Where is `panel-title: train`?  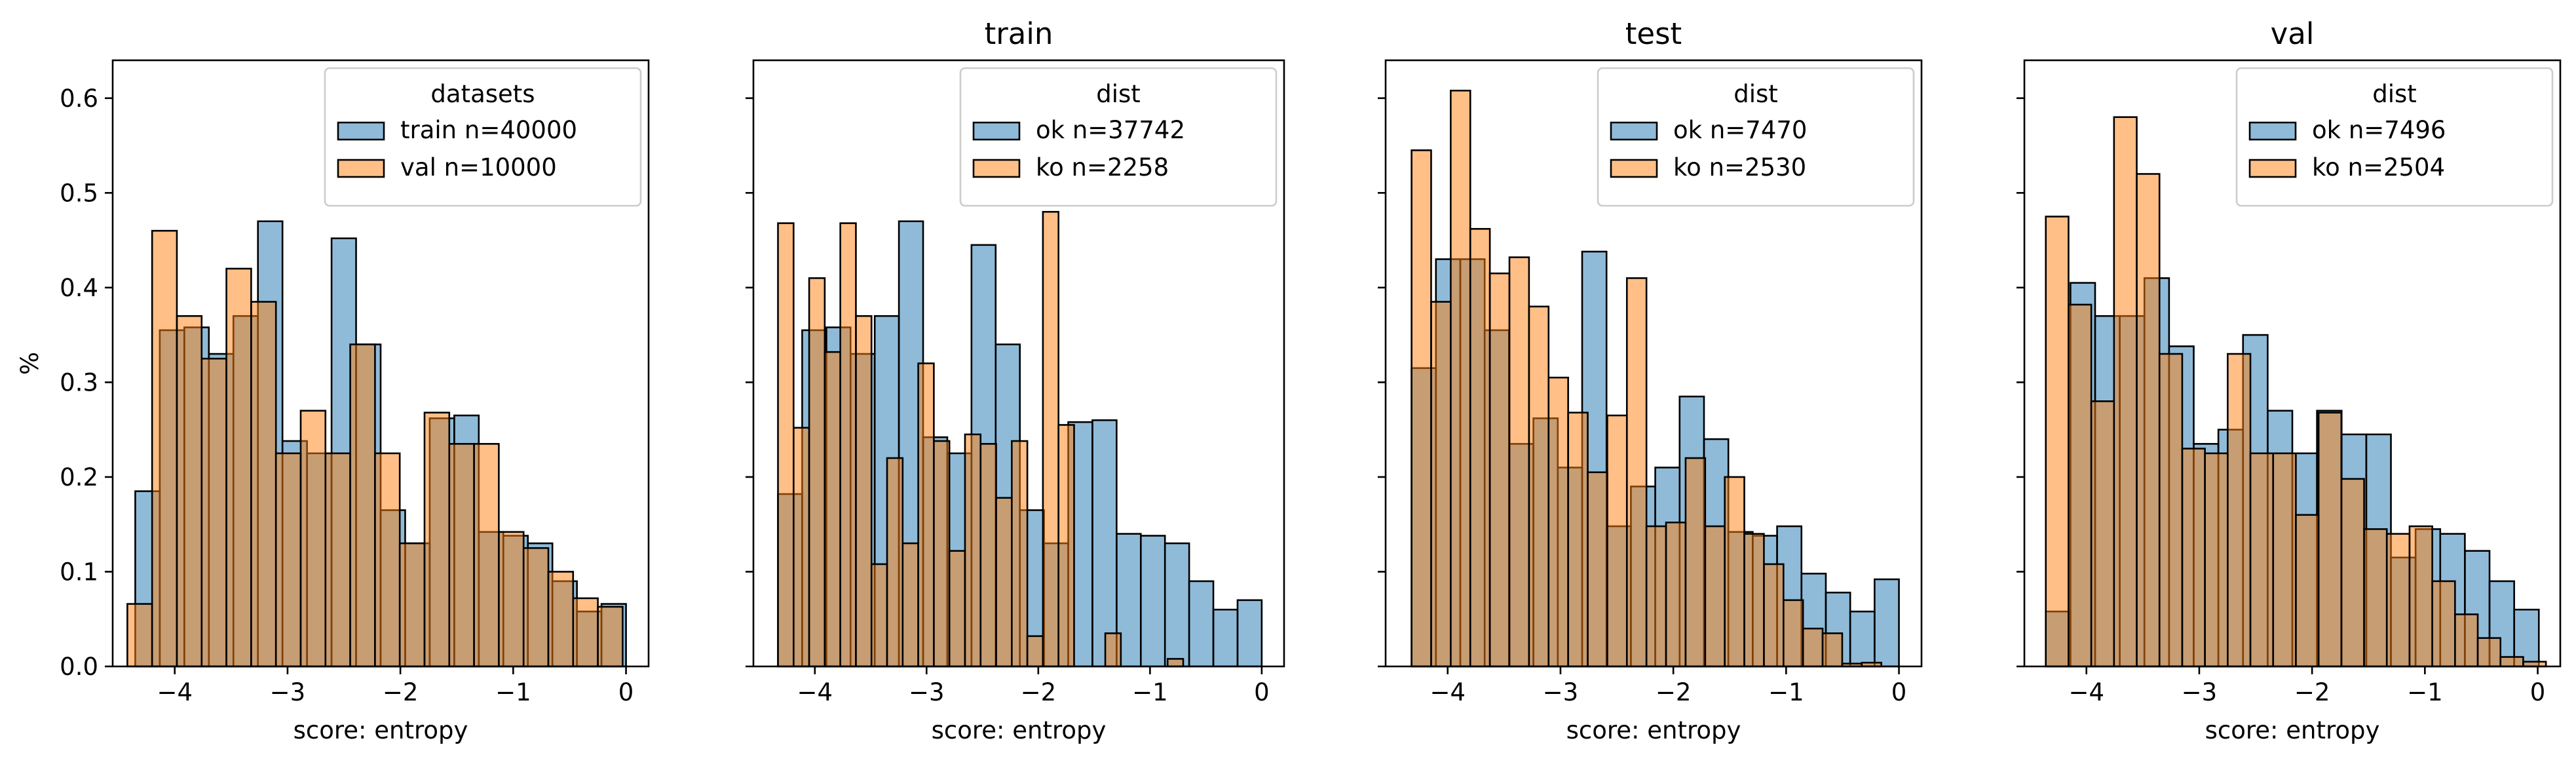
panel-title: train is located at coordinates (1019, 33).